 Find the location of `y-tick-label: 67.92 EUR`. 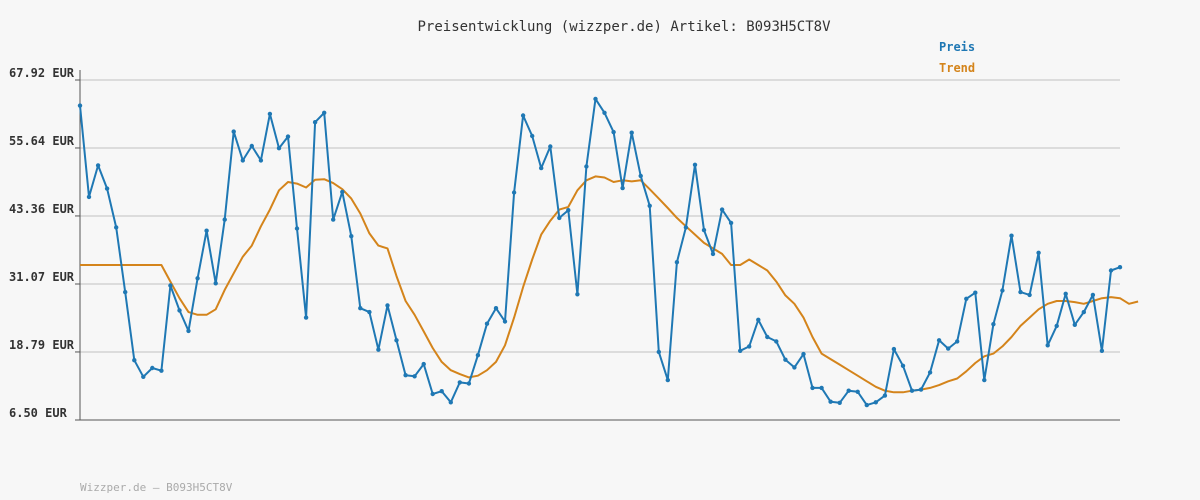

y-tick-label: 67.92 EUR is located at coordinates (42, 73).